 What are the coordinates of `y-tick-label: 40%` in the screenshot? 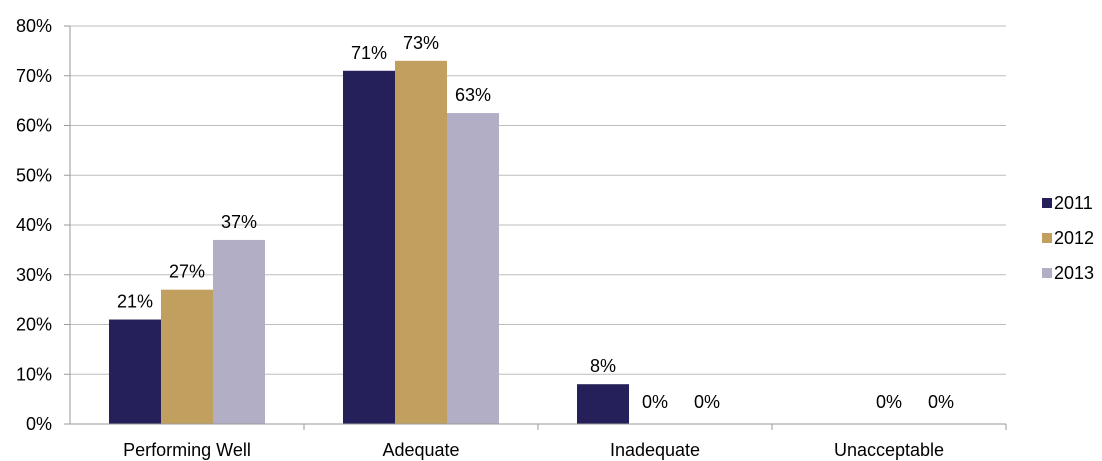 It's located at (34, 225).